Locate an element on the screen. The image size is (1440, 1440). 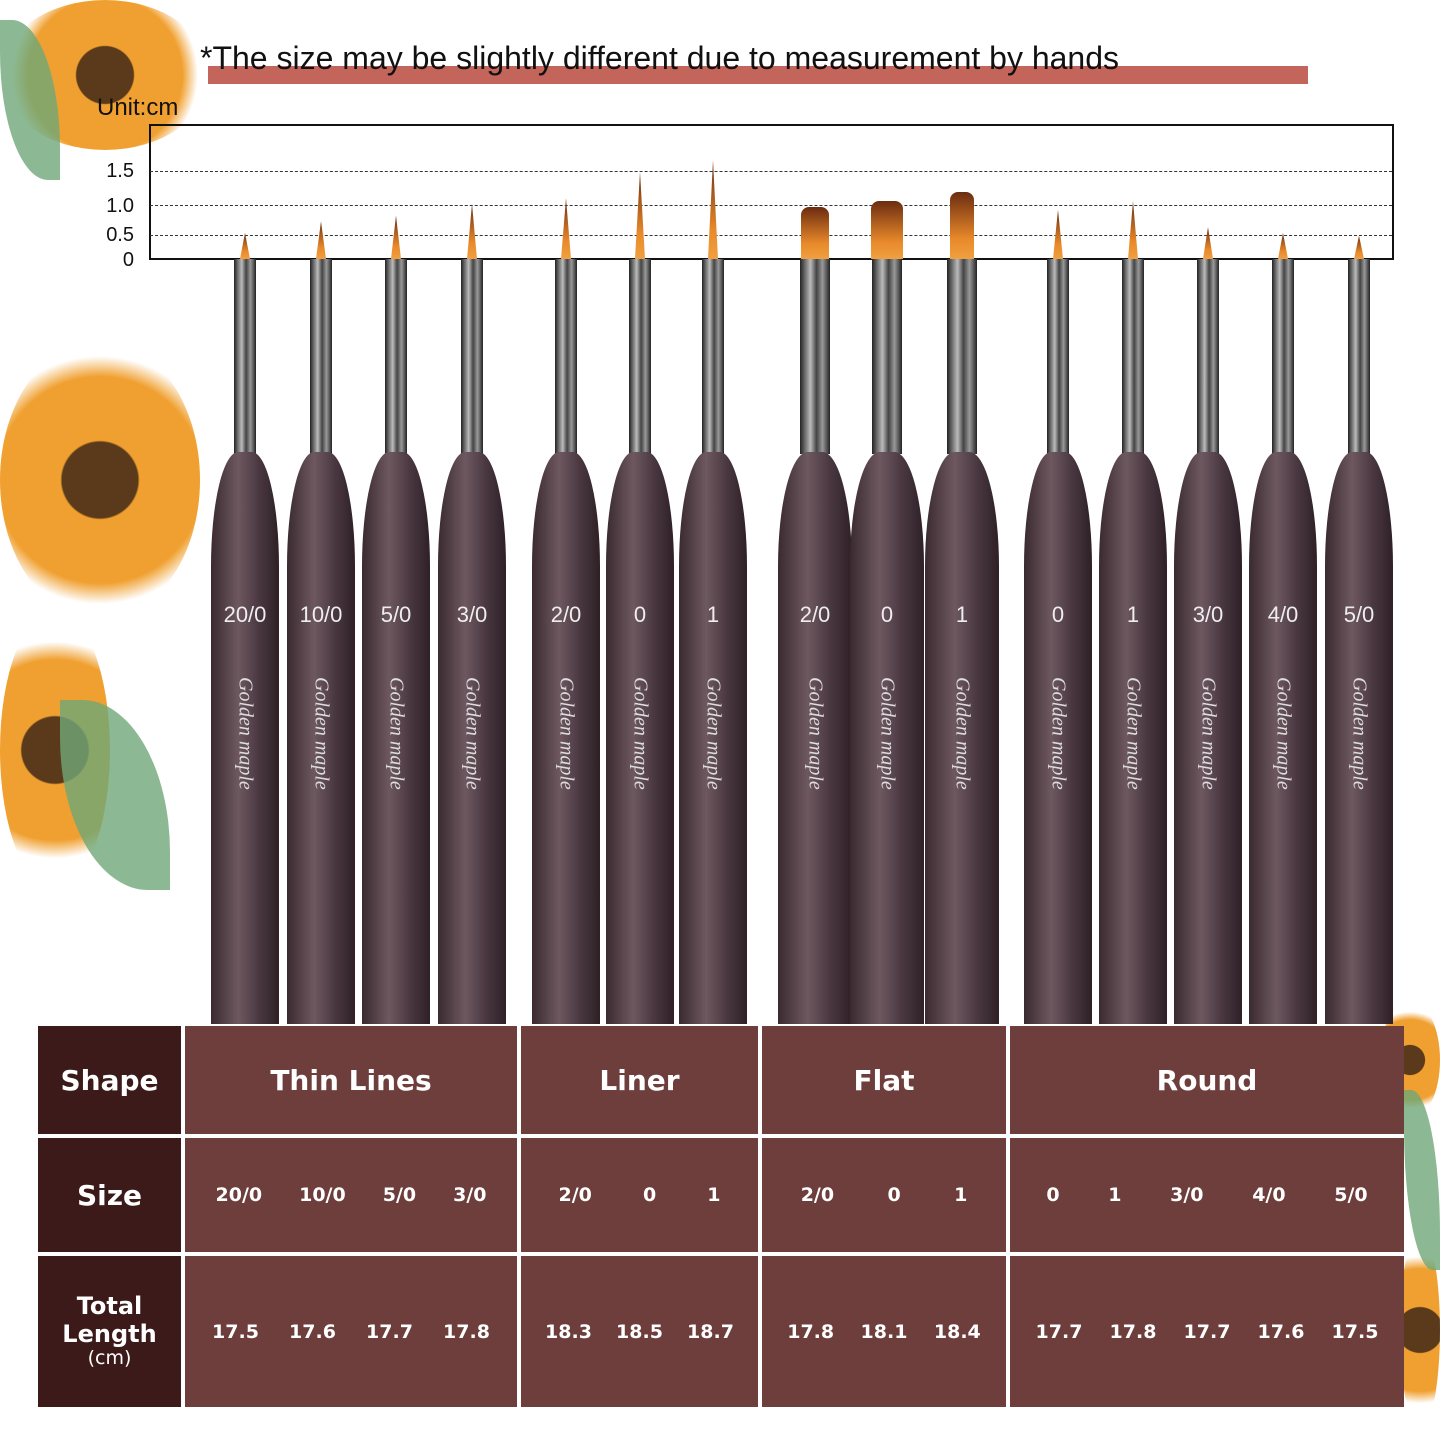
length-value: 17.5 is located at coordinates (1355, 1331).